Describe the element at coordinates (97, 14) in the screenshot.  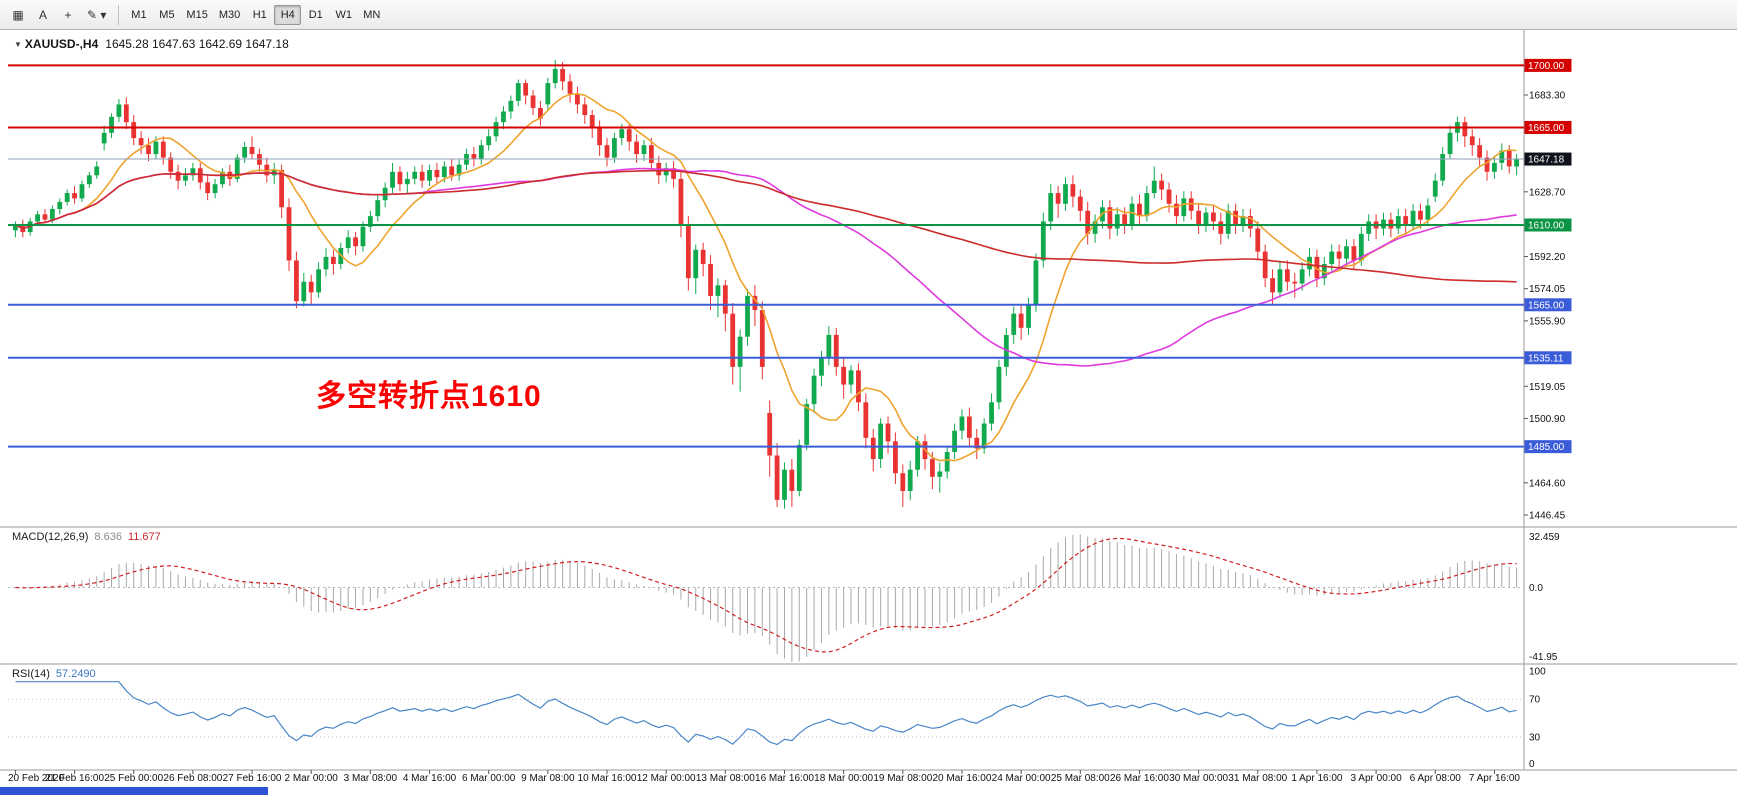
I see `draw-tools-dropdown: ✎ ▾` at that location.